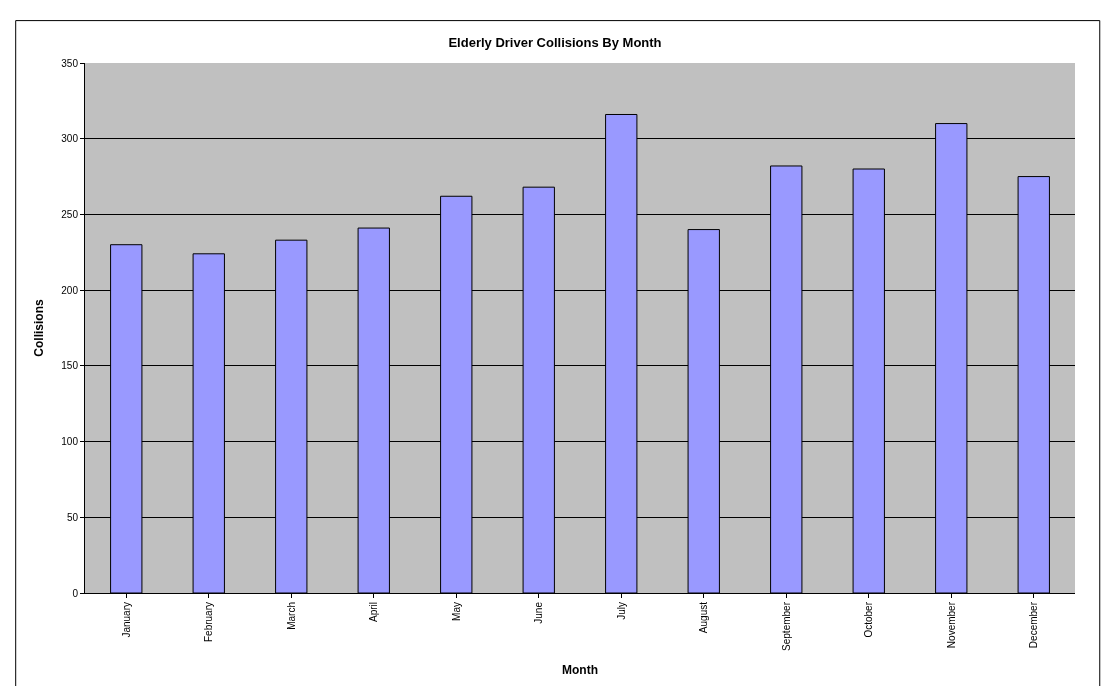  I want to click on y-tick-label: 50, so click(72, 517).